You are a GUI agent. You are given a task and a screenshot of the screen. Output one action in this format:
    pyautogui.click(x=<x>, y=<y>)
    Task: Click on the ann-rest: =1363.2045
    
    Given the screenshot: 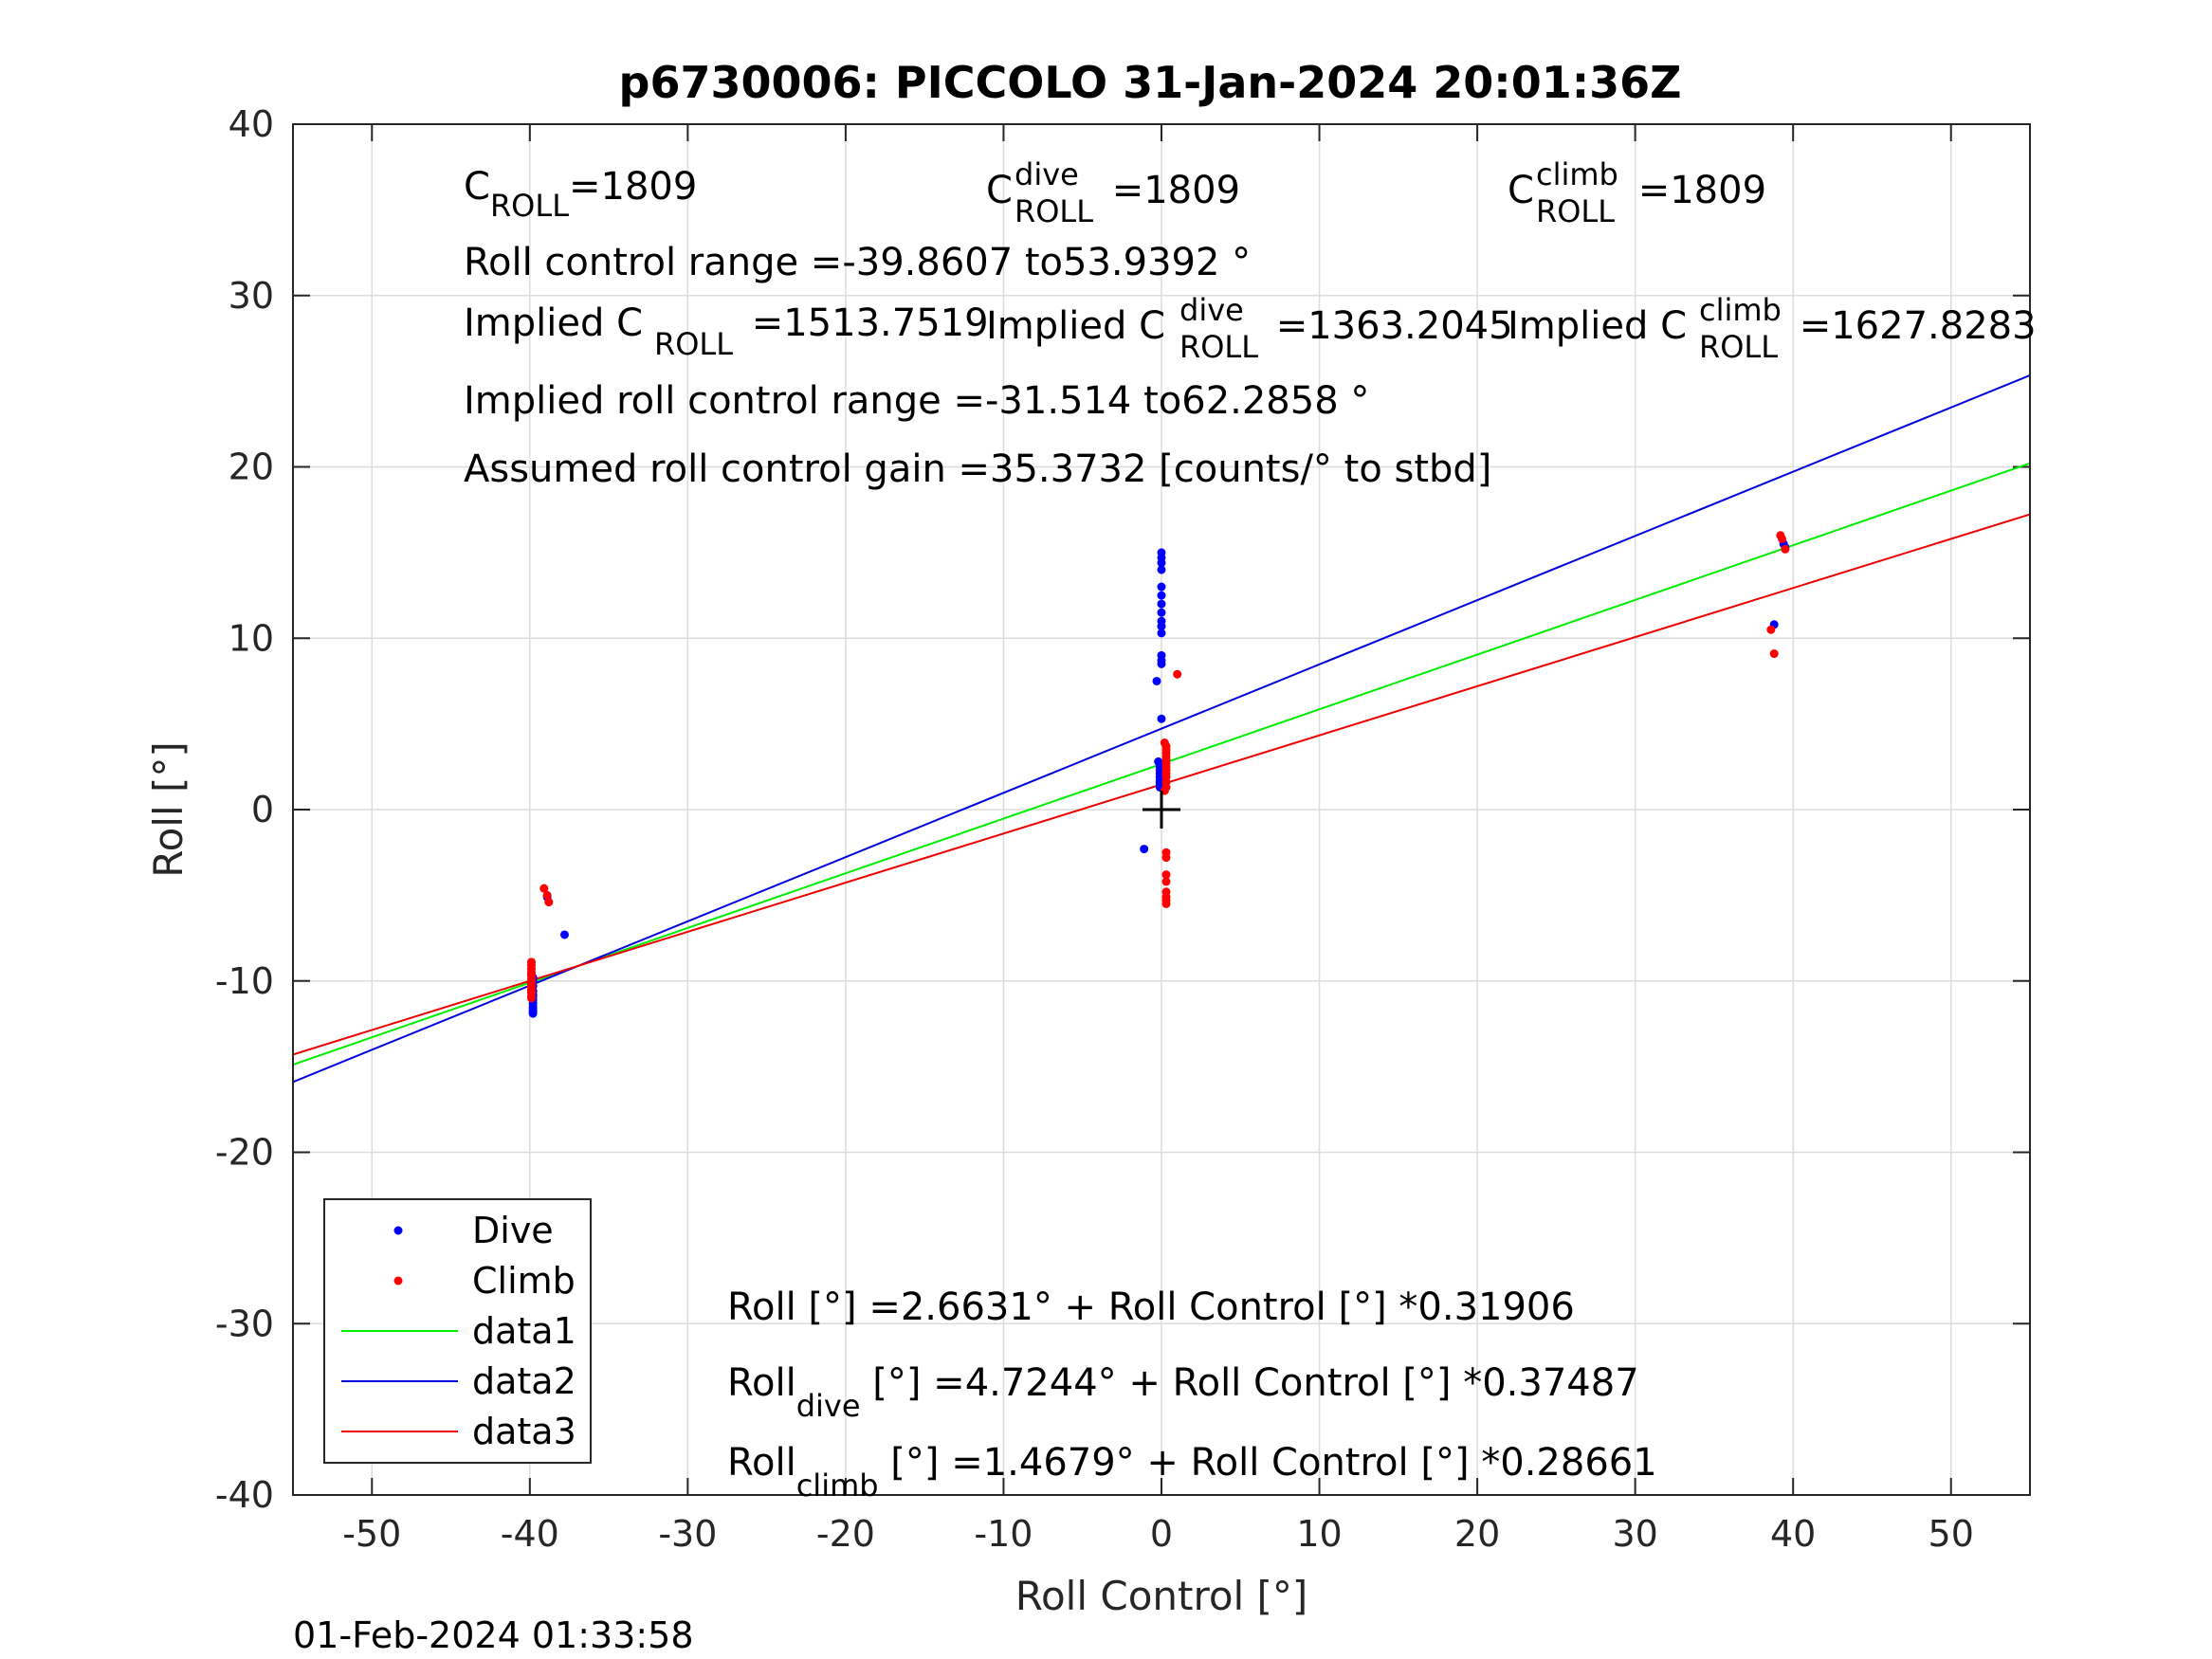 What is the action you would take?
    pyautogui.click(x=1388, y=326)
    